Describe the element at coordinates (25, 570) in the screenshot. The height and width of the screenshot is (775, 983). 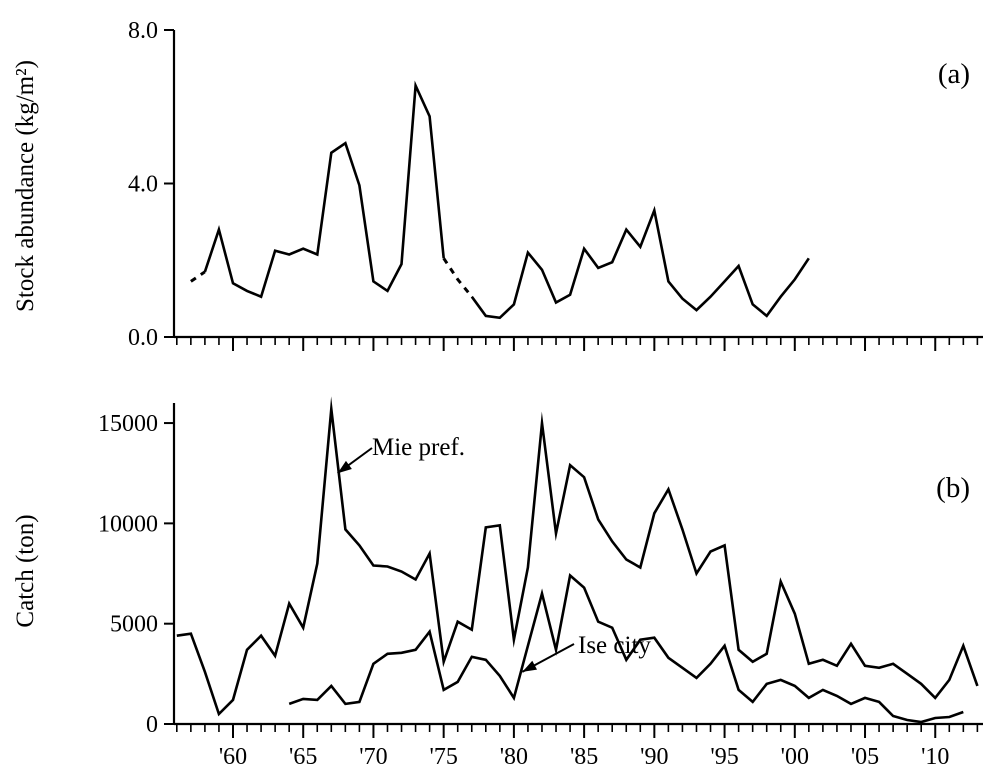
I see `panel-b-y-axis-title: Catch (ton)` at that location.